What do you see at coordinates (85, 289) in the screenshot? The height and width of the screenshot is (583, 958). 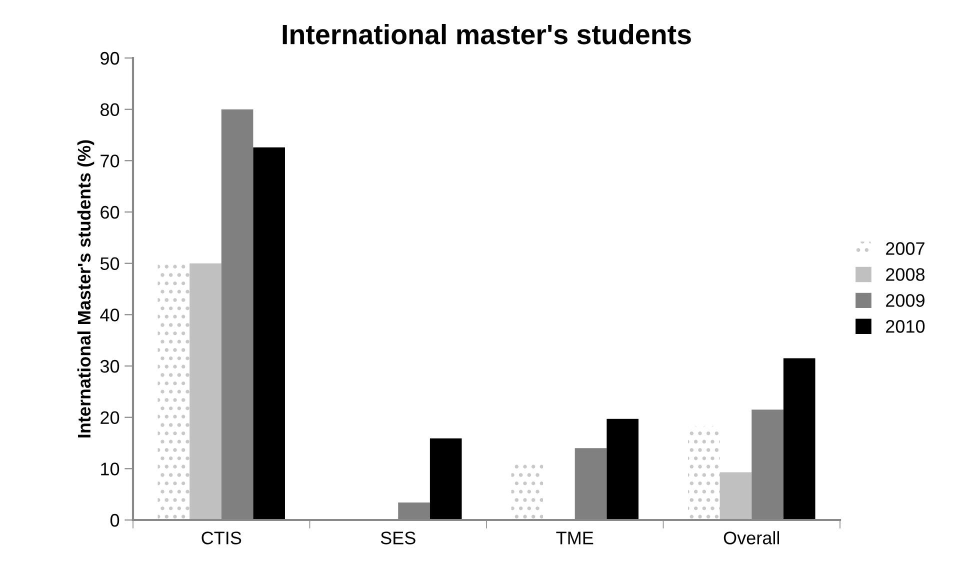 I see `y-axis-title: International Master's students (%)` at bounding box center [85, 289].